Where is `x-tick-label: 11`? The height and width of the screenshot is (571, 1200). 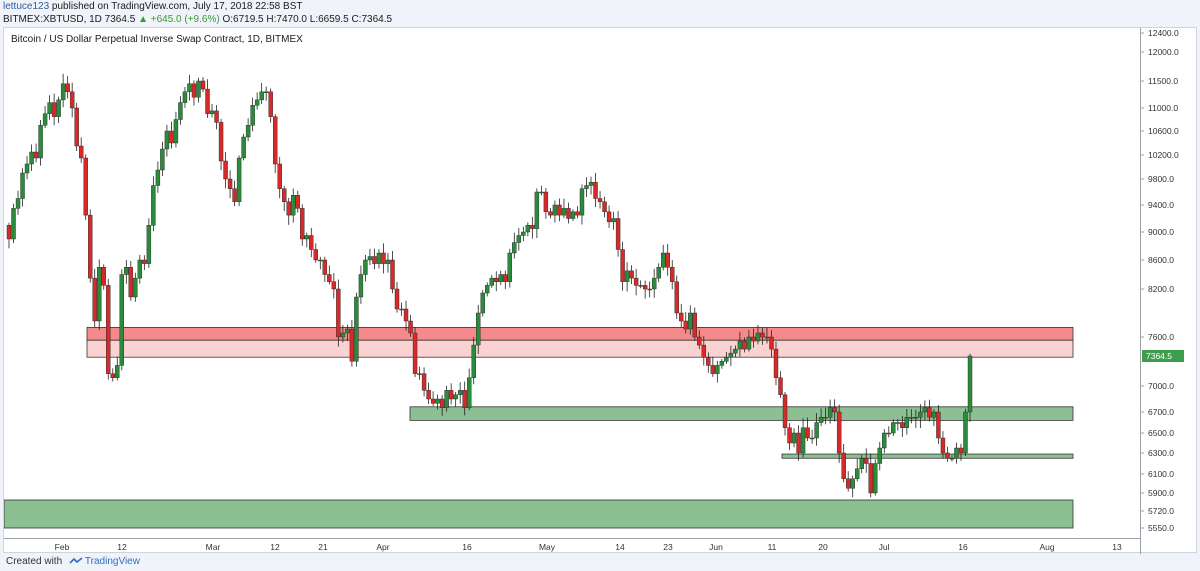
x-tick-label: 11 is located at coordinates (772, 547).